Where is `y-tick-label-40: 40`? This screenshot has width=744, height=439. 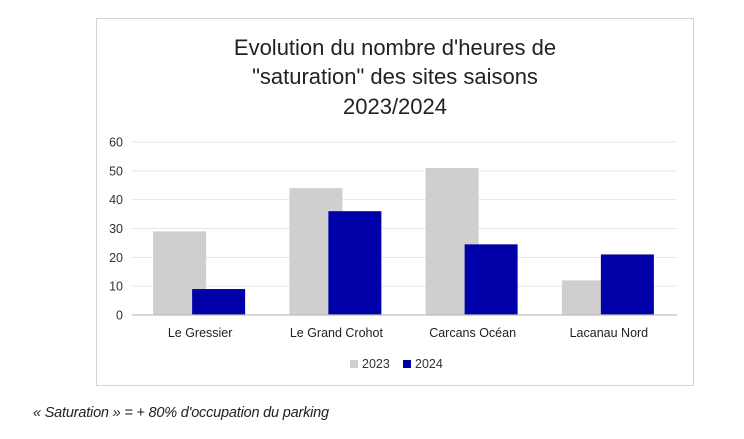 y-tick-label-40: 40 is located at coordinates (116, 200).